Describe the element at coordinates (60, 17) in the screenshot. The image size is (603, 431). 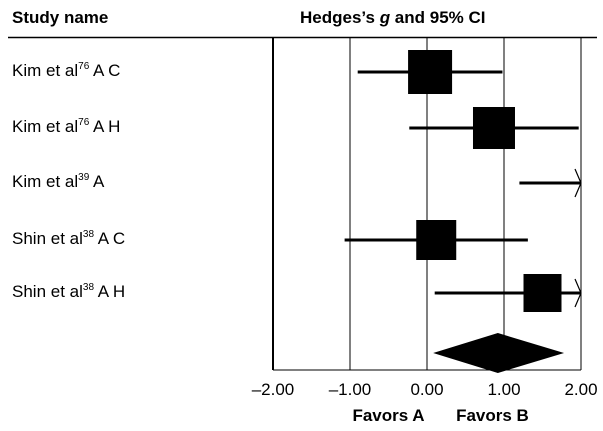
I see `header-study-name: Study name` at that location.